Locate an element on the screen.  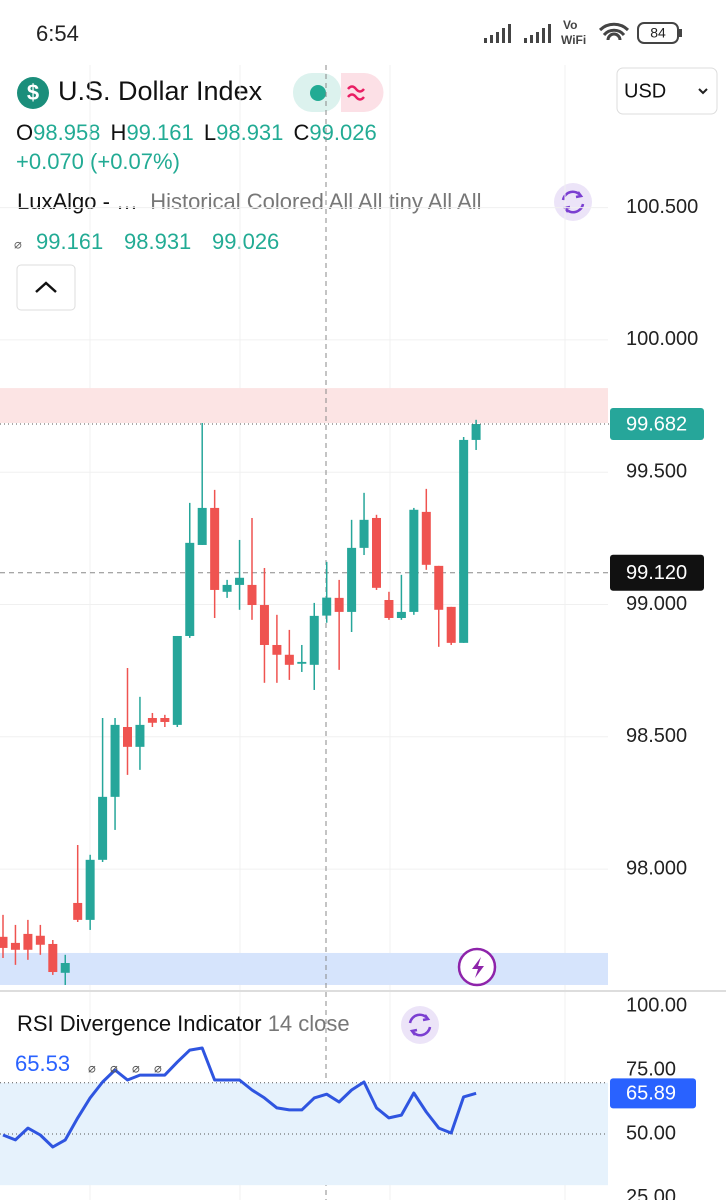
lightning-icon is located at coordinates (478, 967).